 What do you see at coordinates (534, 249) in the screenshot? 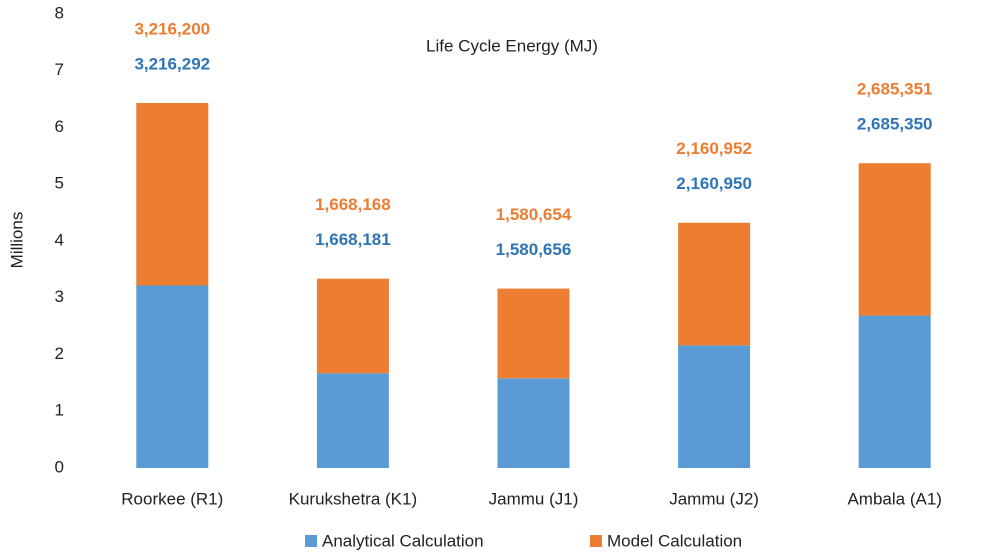
I see `data-label: 1,580,656` at bounding box center [534, 249].